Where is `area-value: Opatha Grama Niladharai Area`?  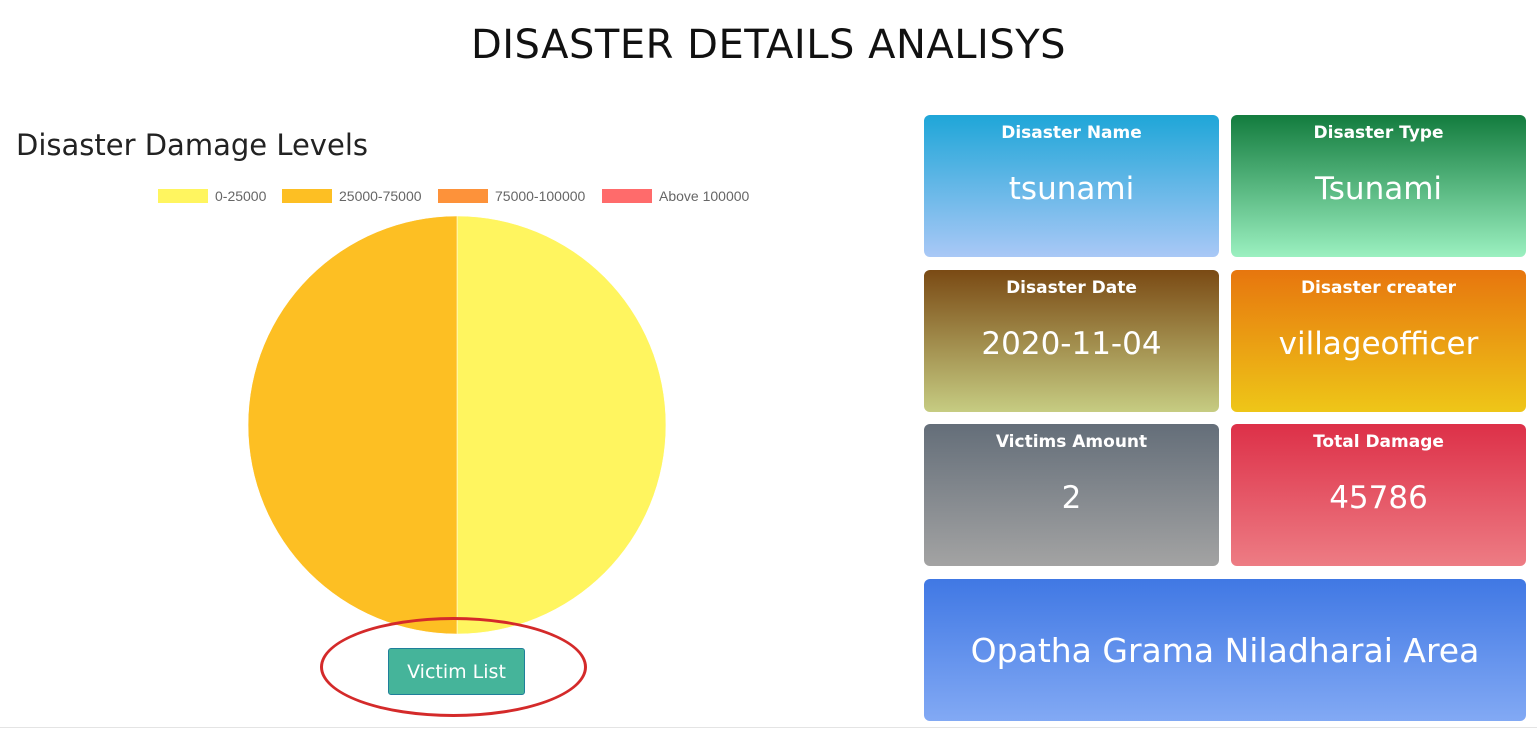
area-value: Opatha Grama Niladharai Area is located at coordinates (1225, 650).